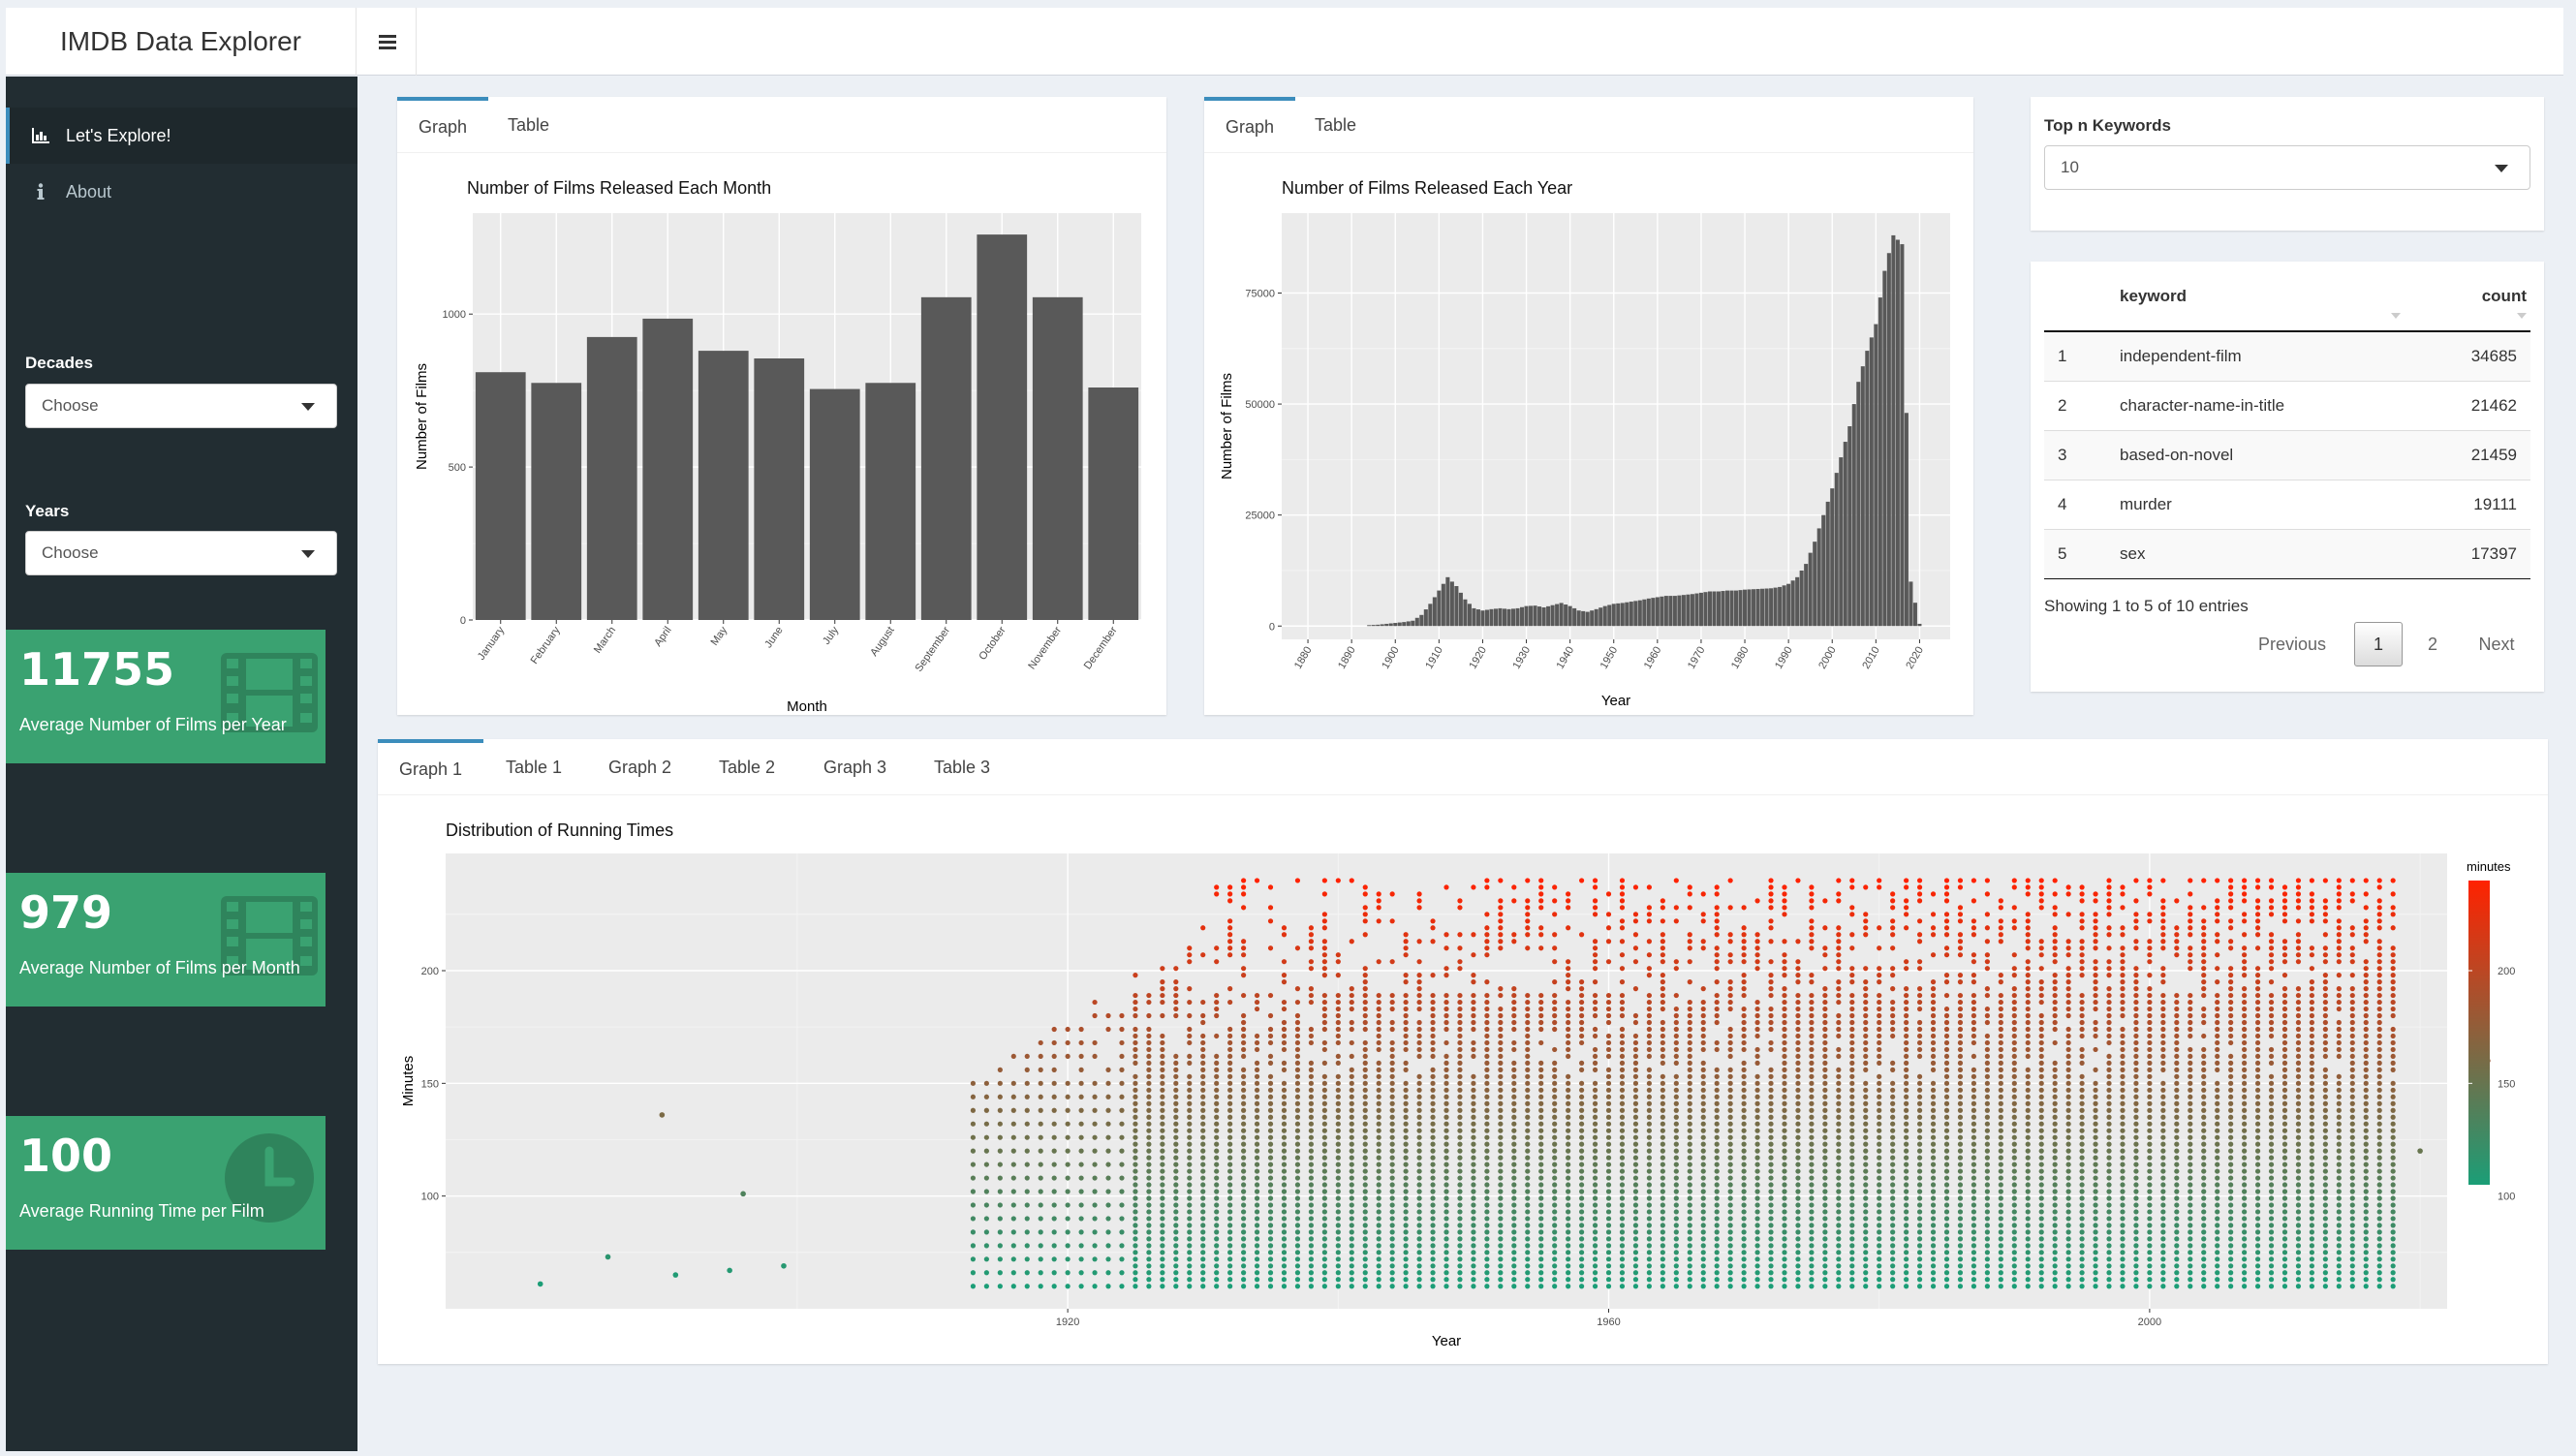 The height and width of the screenshot is (1456, 2576). Describe the element at coordinates (534, 767) in the screenshot. I see `tab-table-1: Table 1` at that location.